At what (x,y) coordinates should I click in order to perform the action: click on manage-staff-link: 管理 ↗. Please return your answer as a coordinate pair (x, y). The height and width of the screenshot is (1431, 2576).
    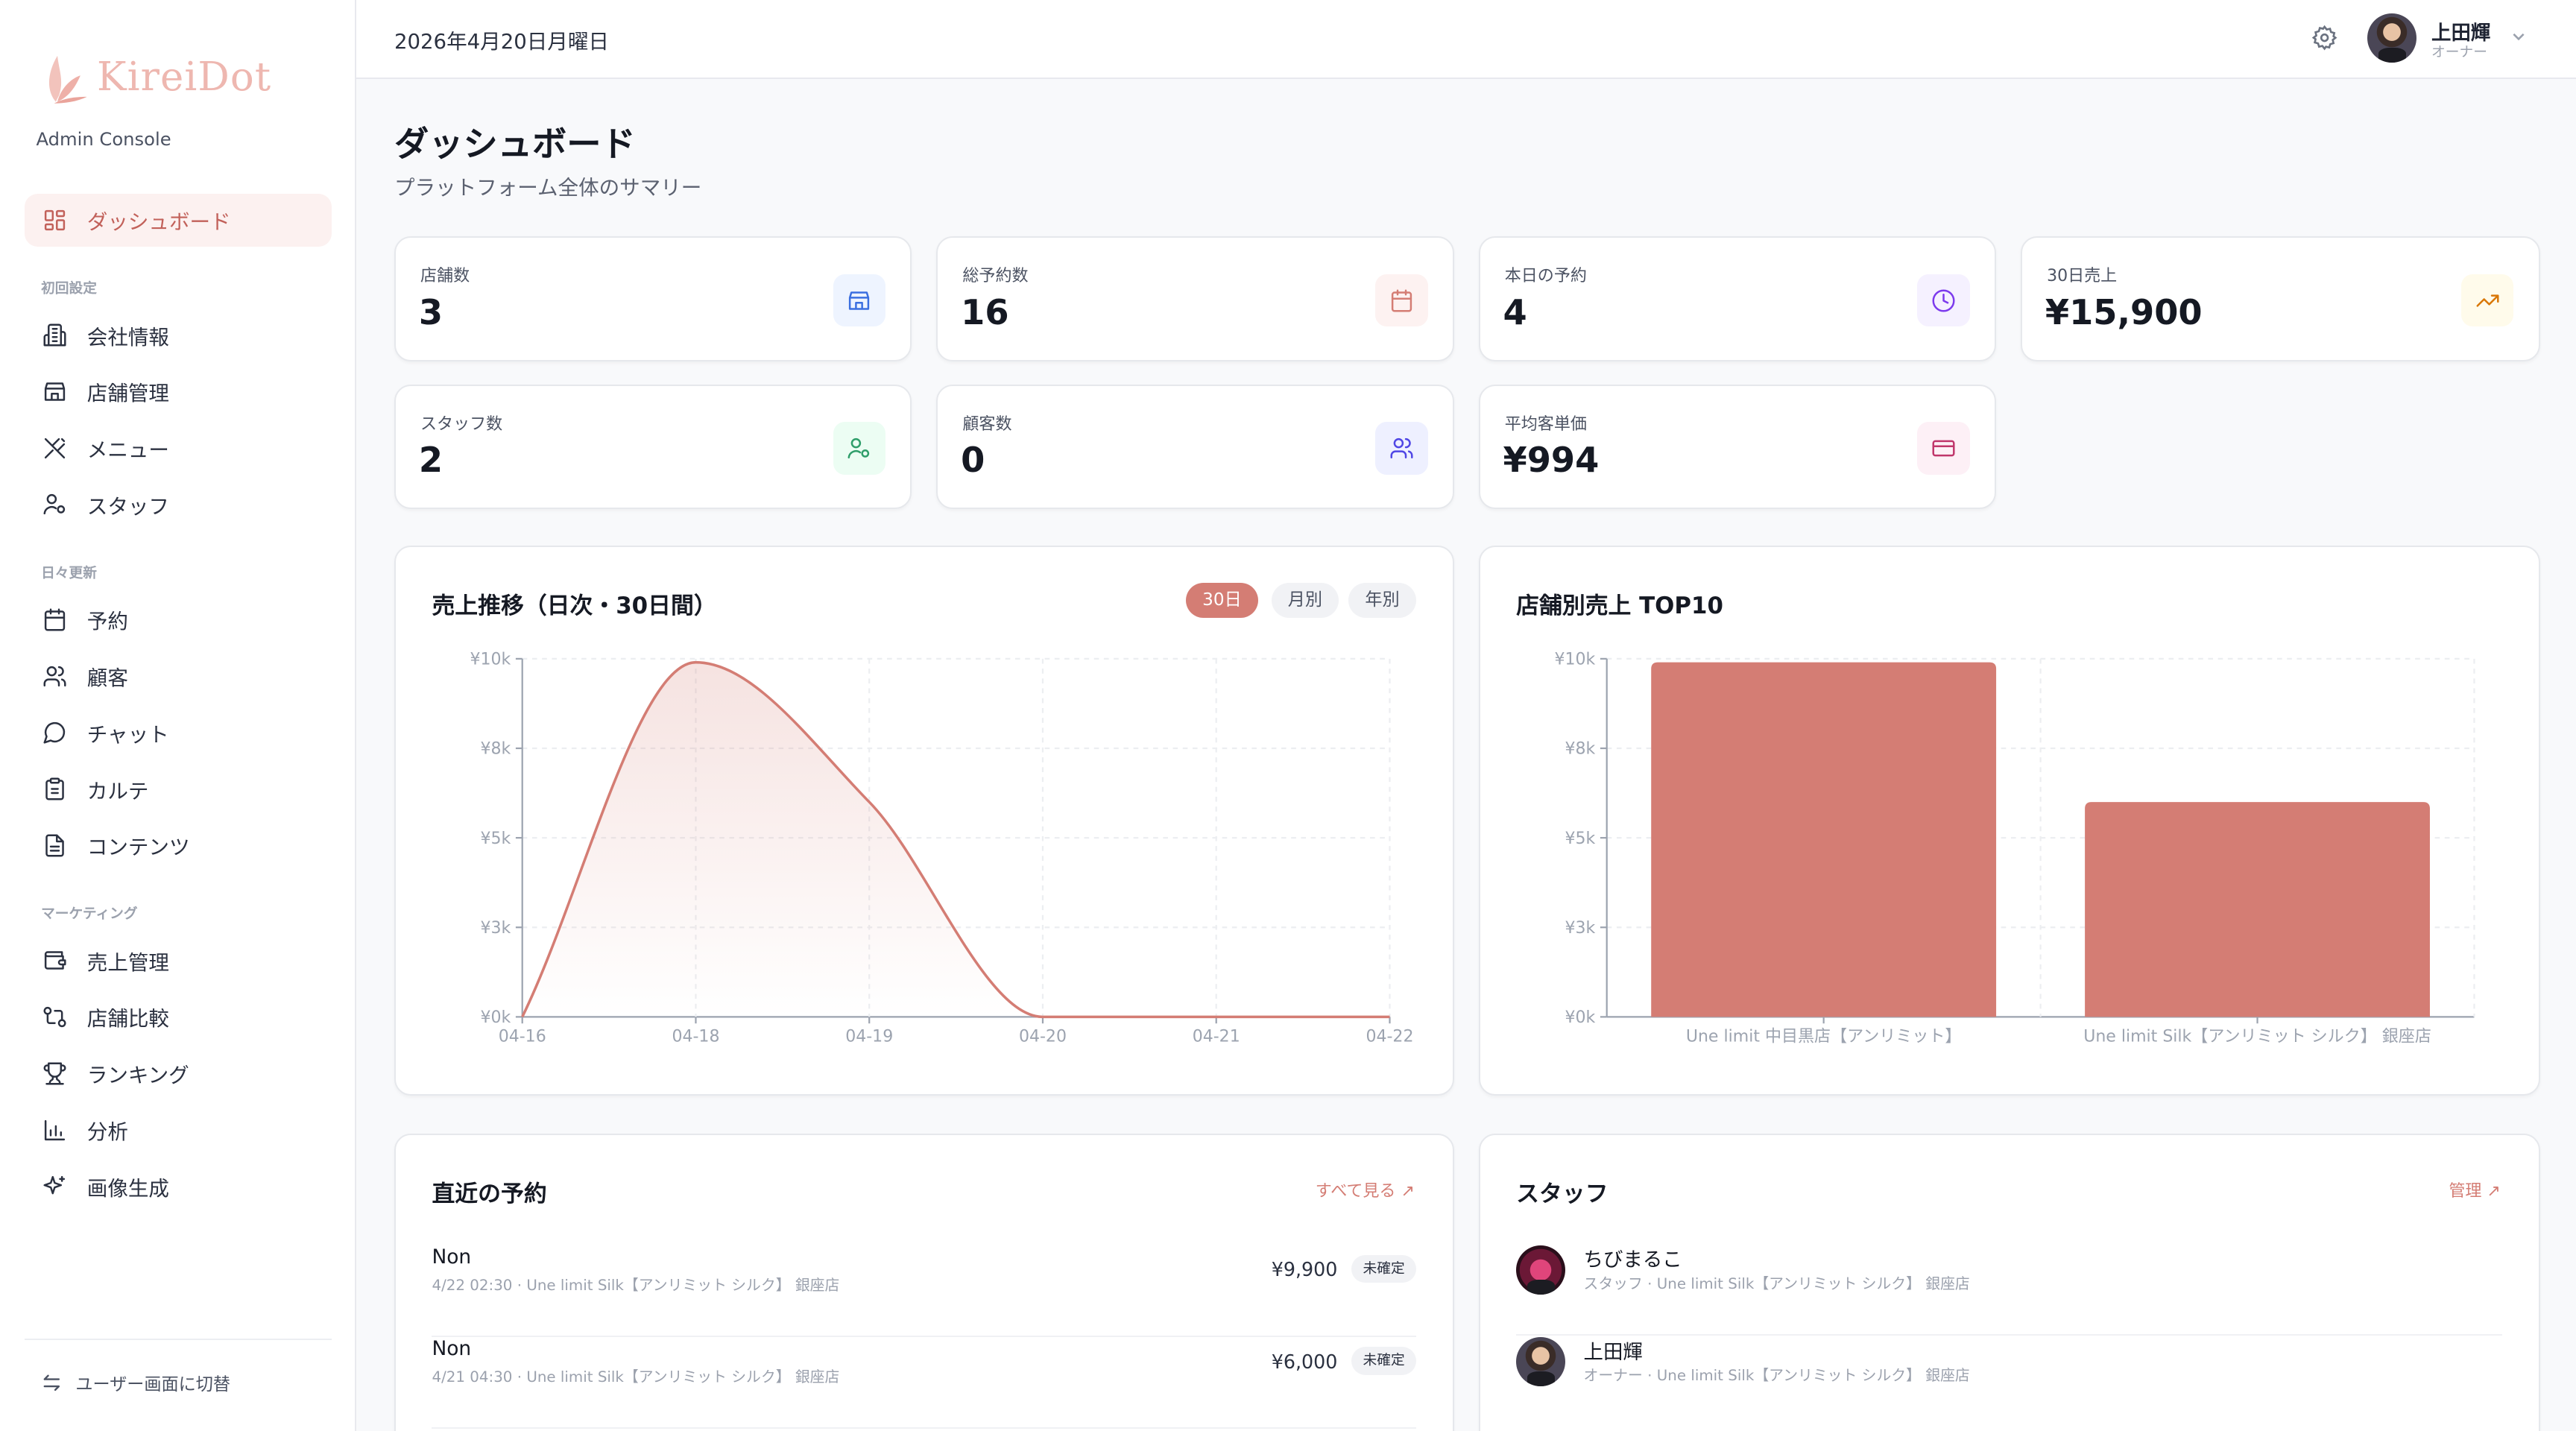
    Looking at the image, I should click on (2475, 1191).